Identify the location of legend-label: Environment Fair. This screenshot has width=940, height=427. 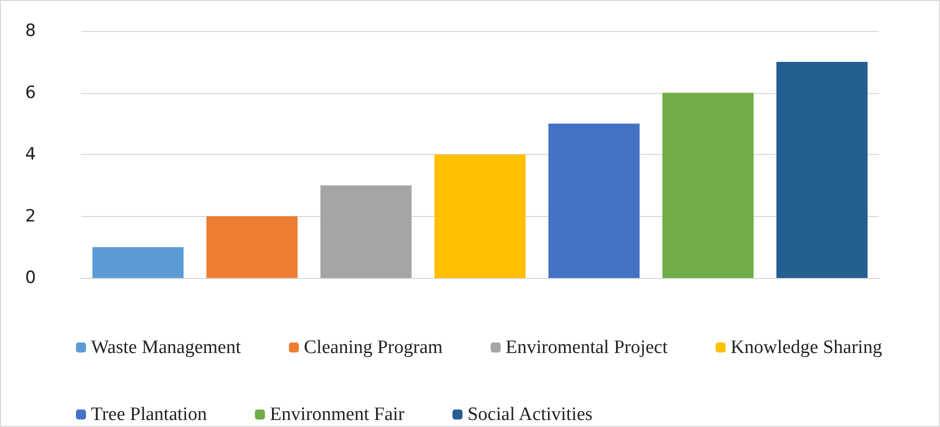
(338, 414).